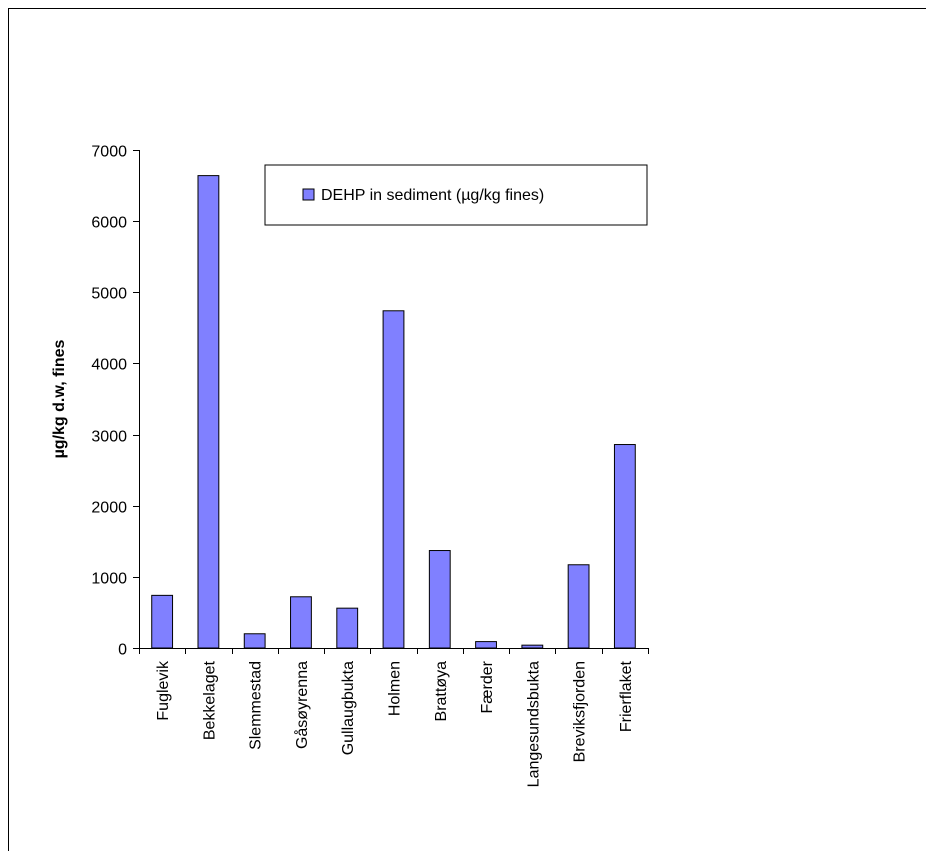 The image size is (927, 852). I want to click on y-tick-label: 2000, so click(109, 508).